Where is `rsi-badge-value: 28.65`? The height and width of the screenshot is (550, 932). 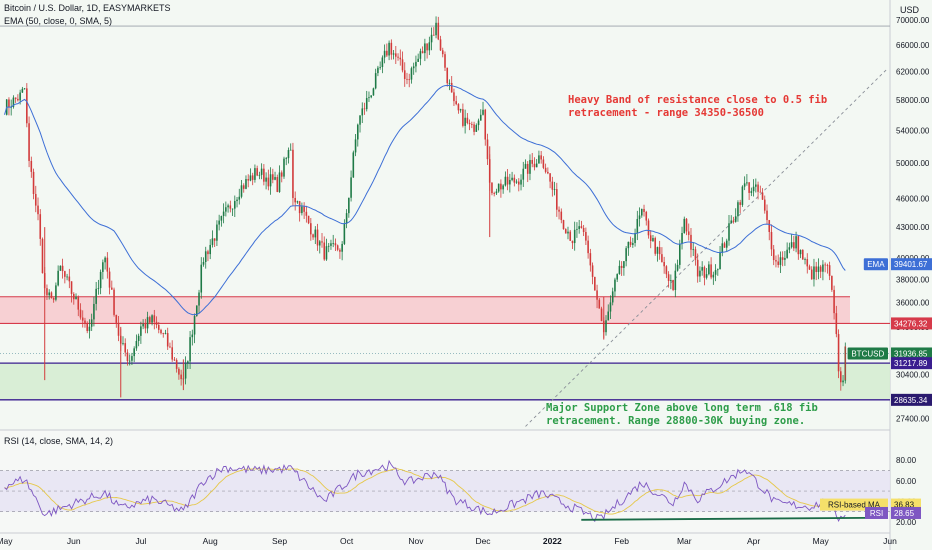 rsi-badge-value: 28.65 is located at coordinates (904, 513).